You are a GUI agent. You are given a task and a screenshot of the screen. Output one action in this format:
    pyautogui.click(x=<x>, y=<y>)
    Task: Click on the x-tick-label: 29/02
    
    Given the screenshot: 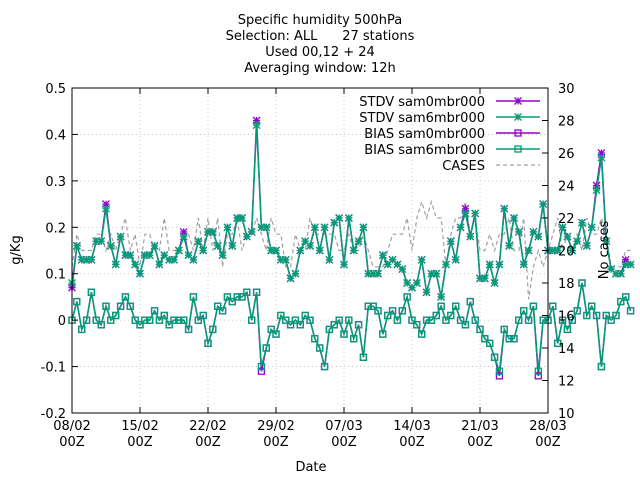 What is the action you would take?
    pyautogui.click(x=275, y=426)
    